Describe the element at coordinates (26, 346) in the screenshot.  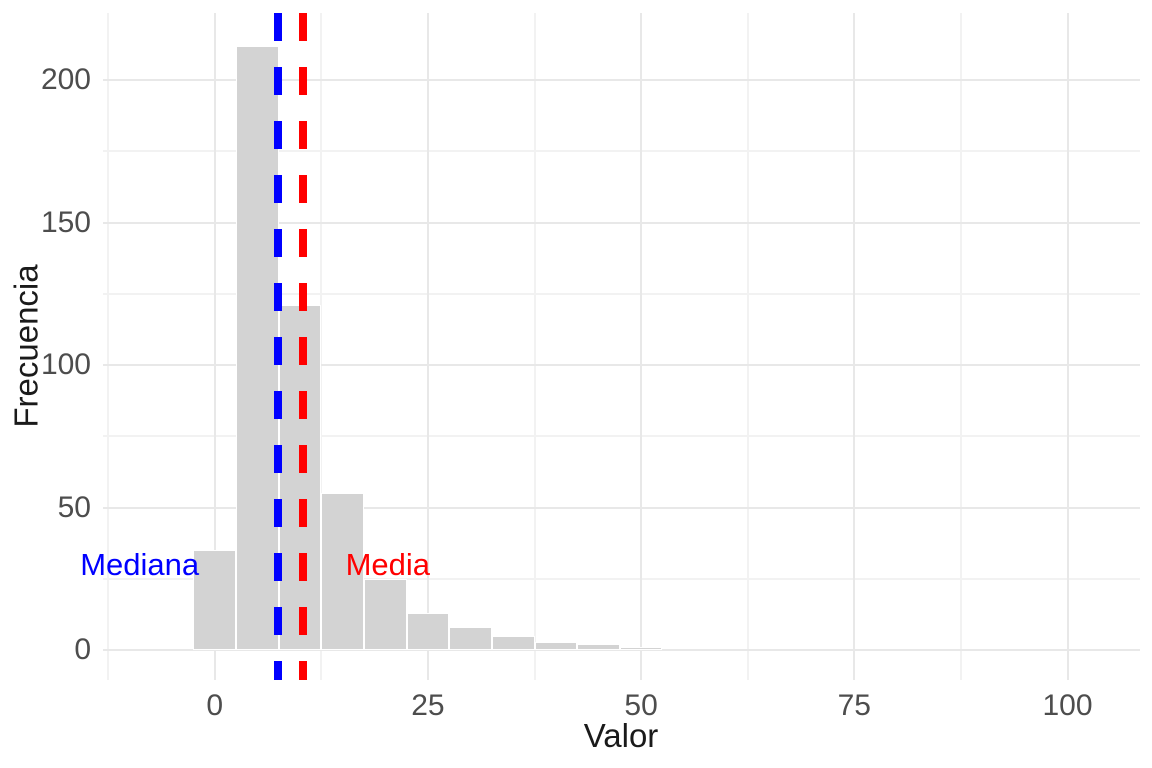
I see `y-axis-title: Frecuencia` at that location.